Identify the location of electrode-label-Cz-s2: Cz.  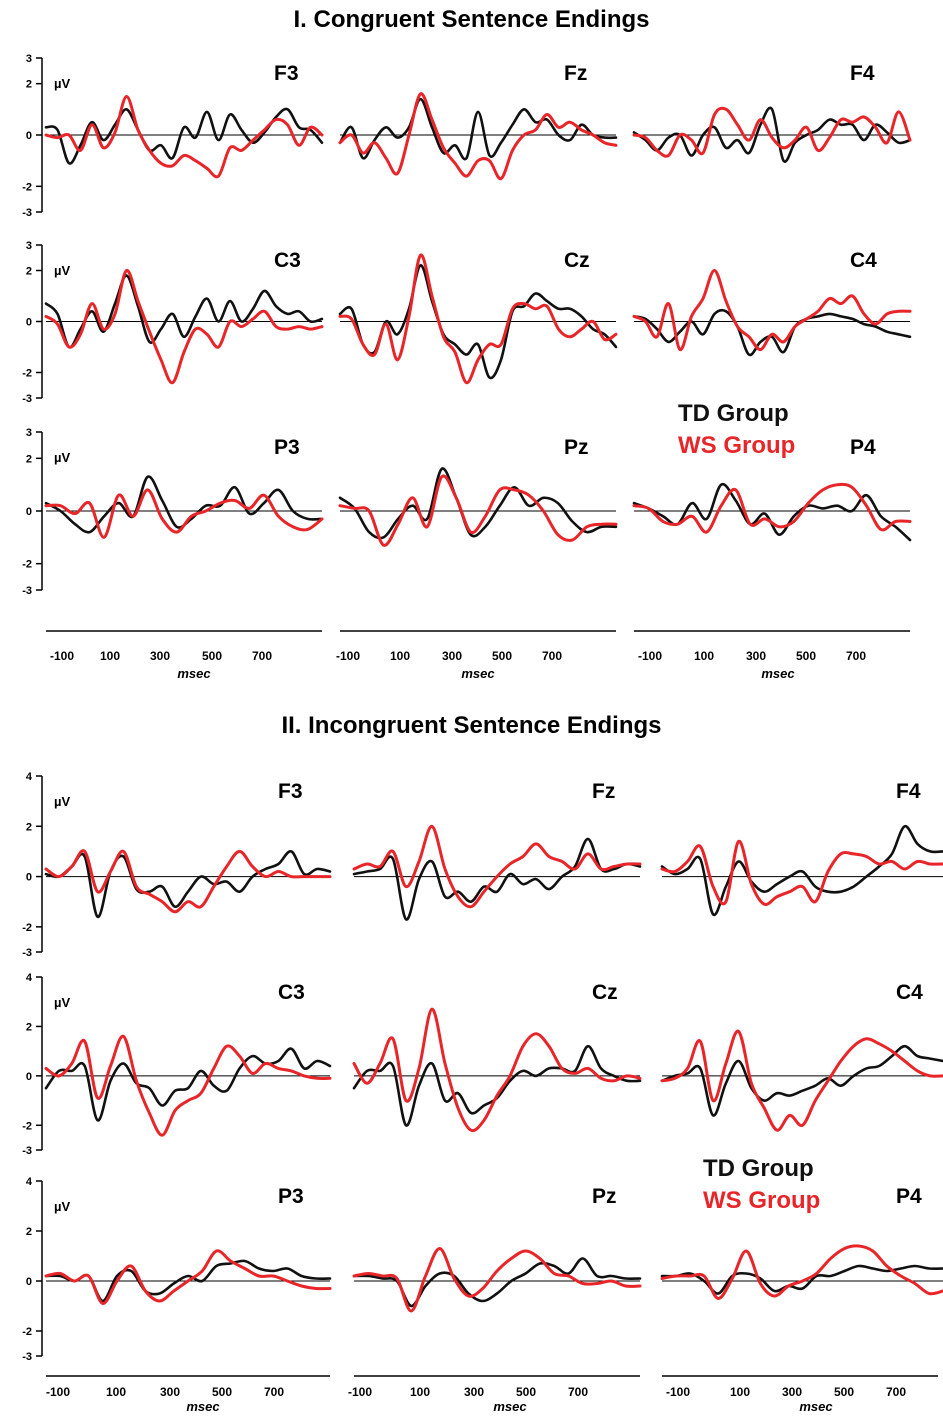
(605, 992).